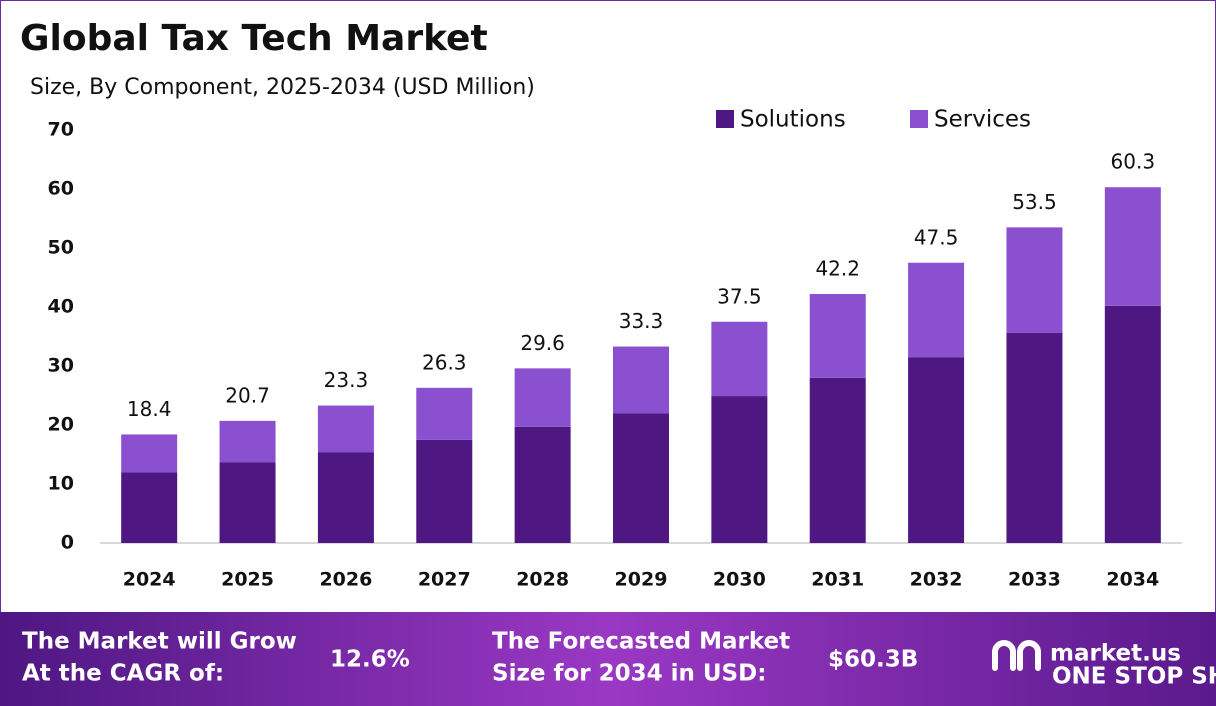 The image size is (1216, 706). I want to click on legend-label: Solutions, so click(793, 120).